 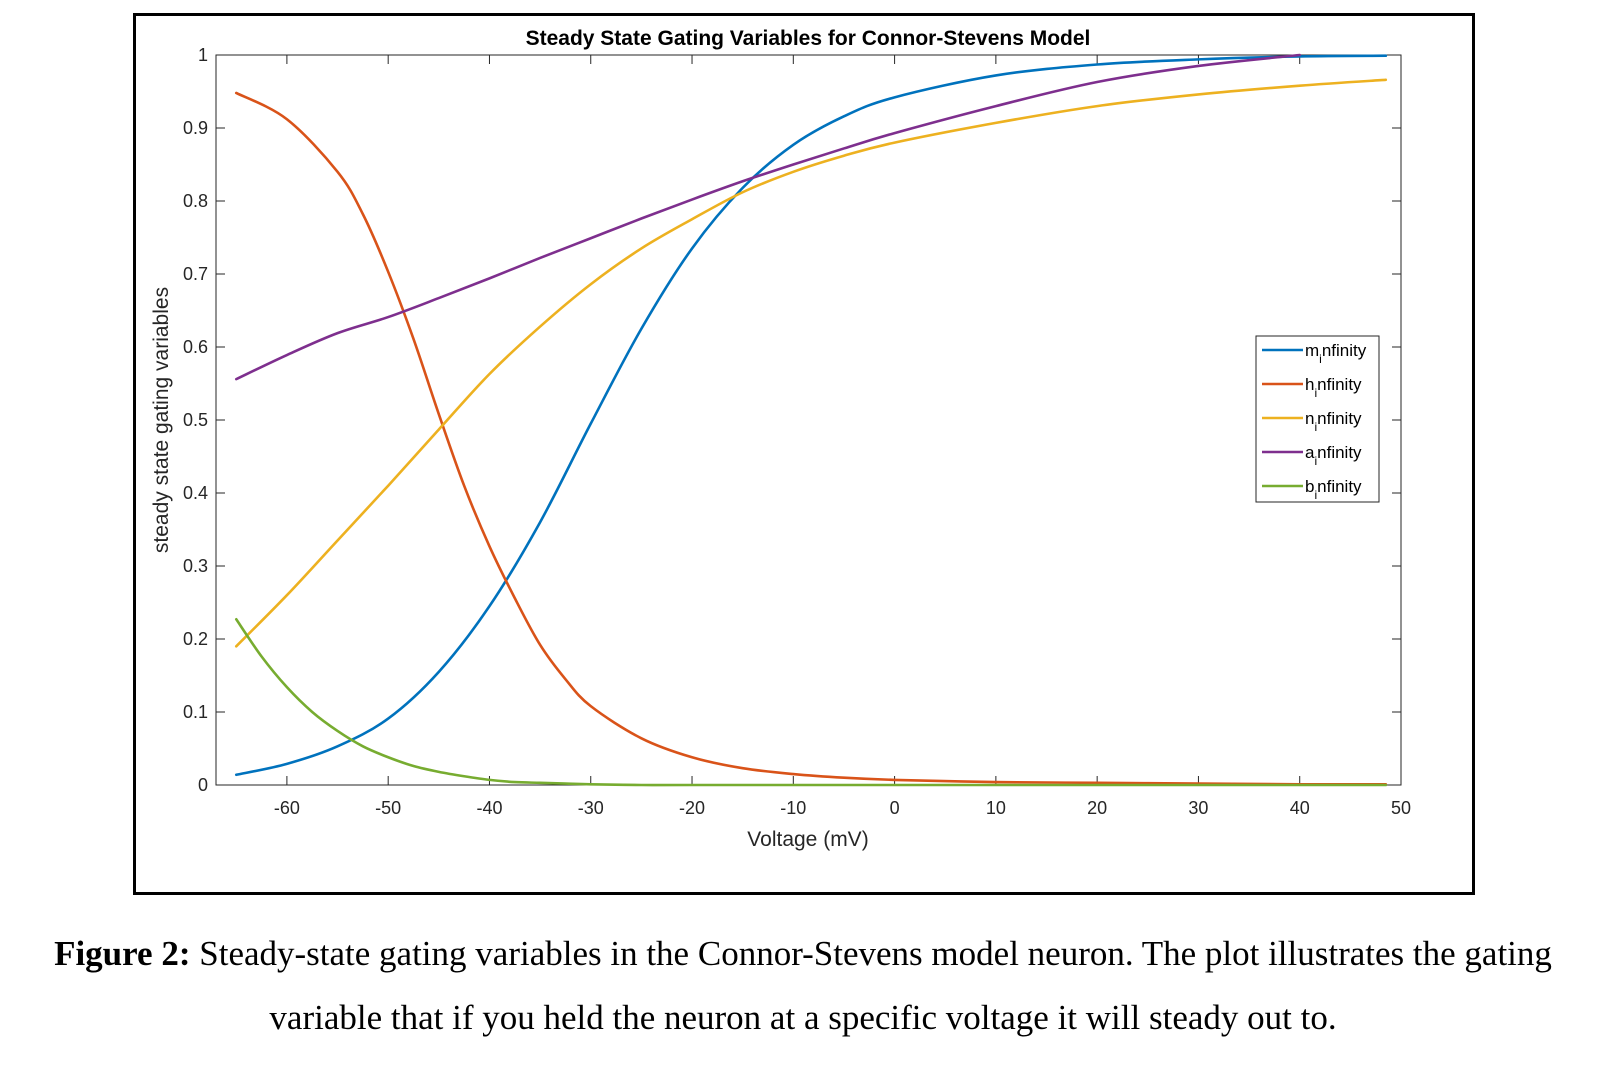 What do you see at coordinates (1097, 808) in the screenshot?
I see `x-tick-label: 20` at bounding box center [1097, 808].